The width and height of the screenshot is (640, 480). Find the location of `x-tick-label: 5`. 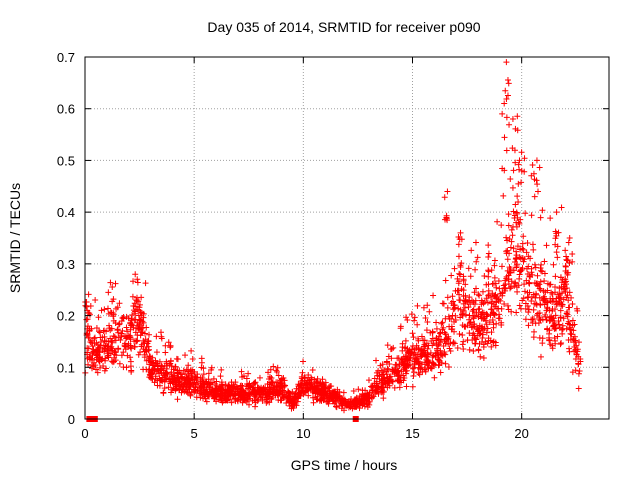

x-tick-label: 5 is located at coordinates (194, 433).